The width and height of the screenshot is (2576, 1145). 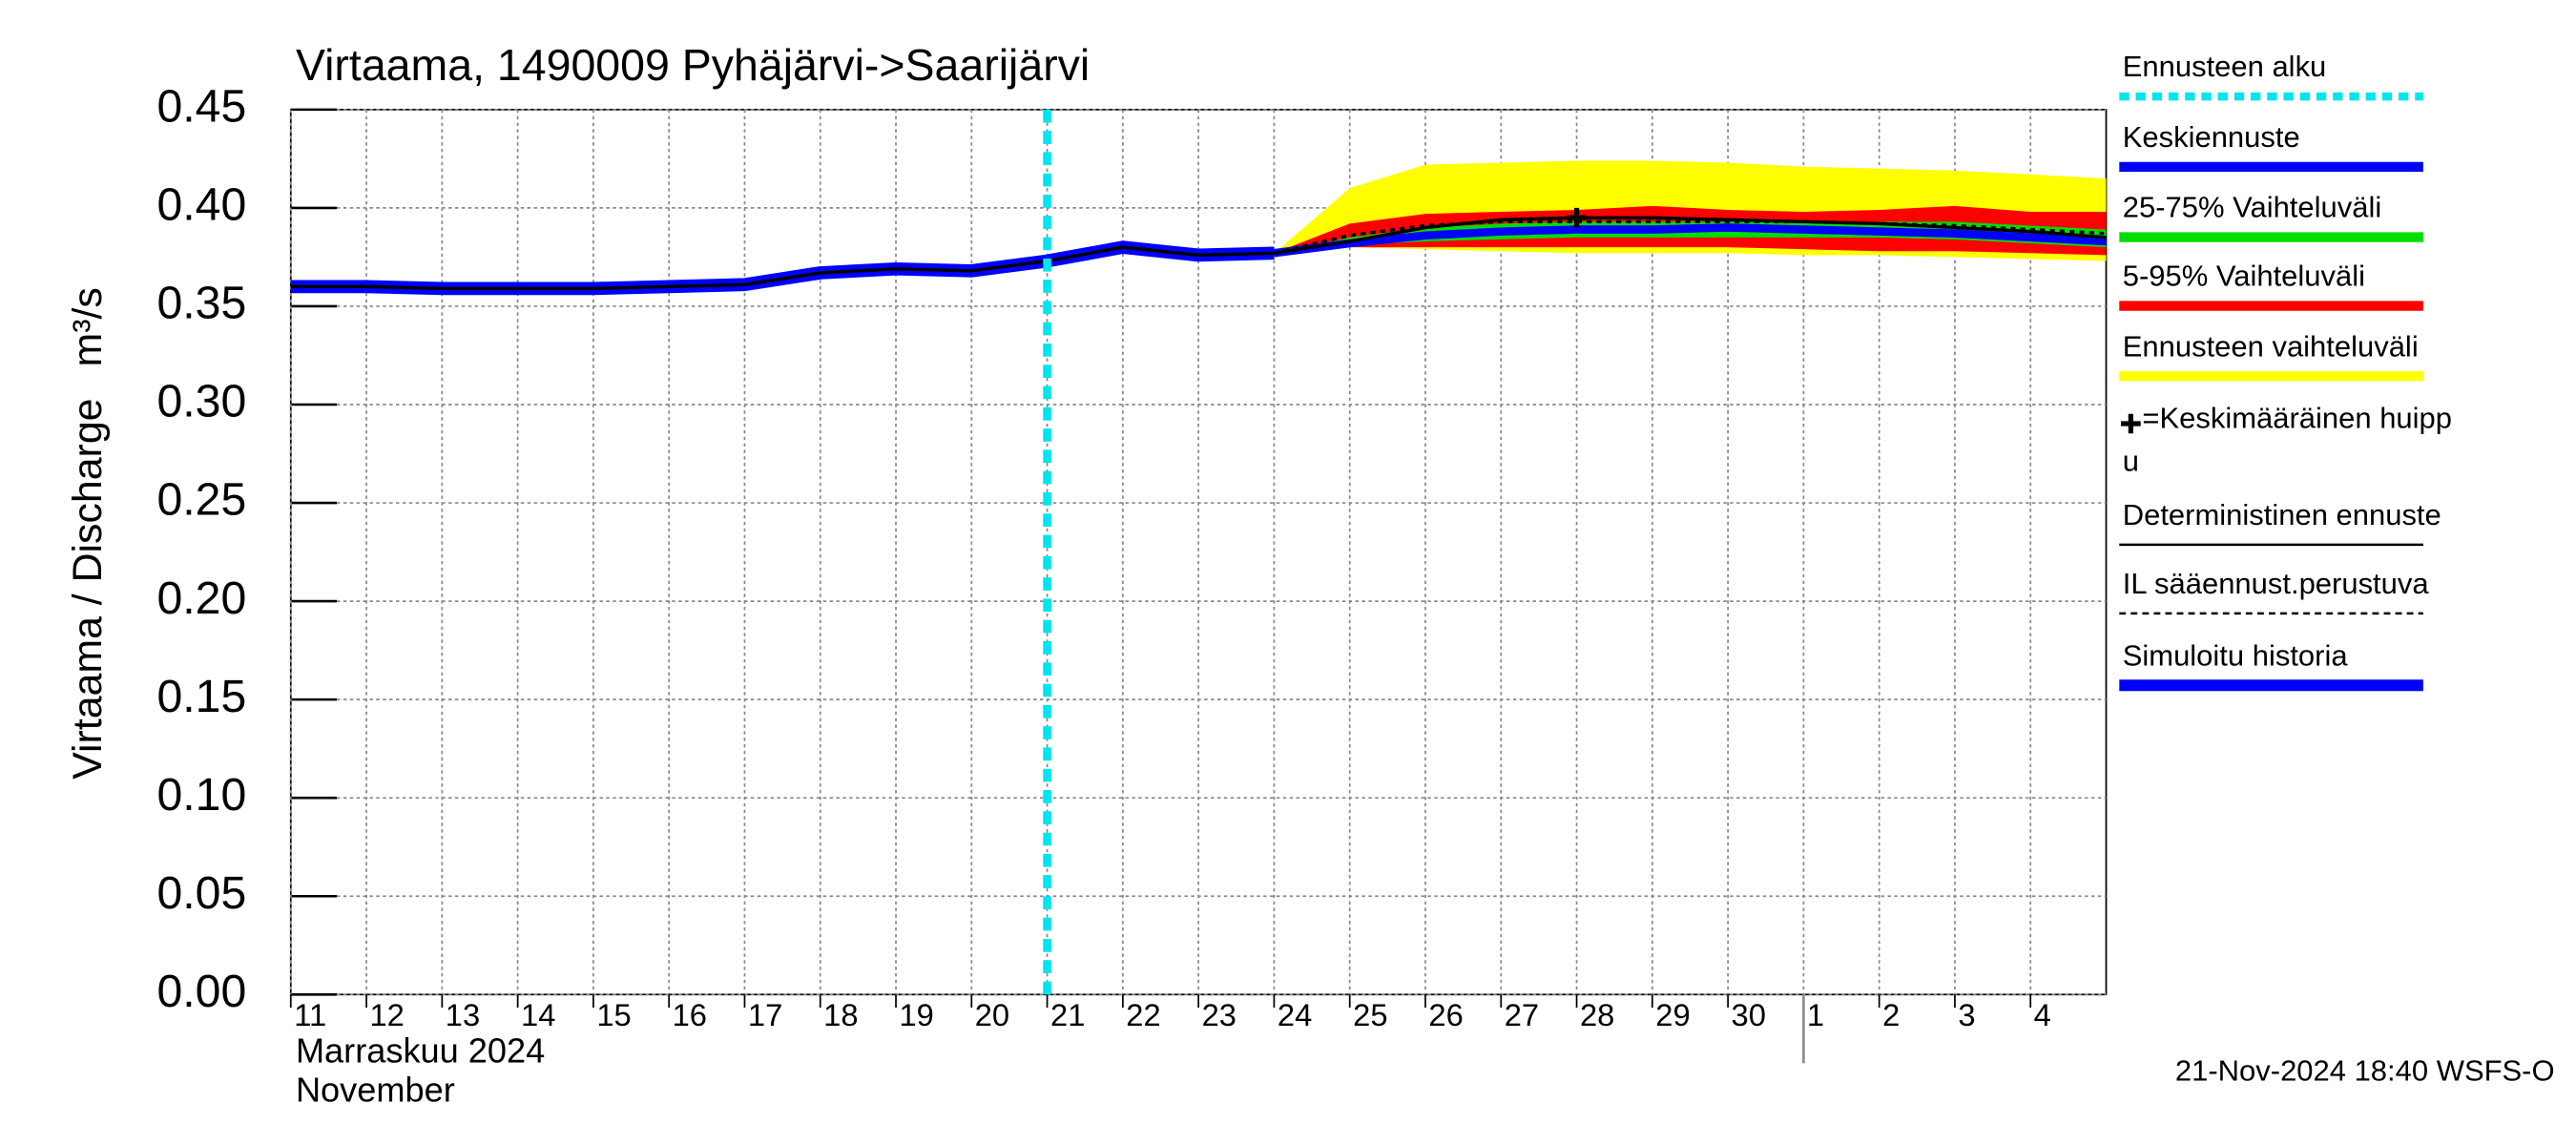 I want to click on legend-label: u, so click(x=2131, y=460).